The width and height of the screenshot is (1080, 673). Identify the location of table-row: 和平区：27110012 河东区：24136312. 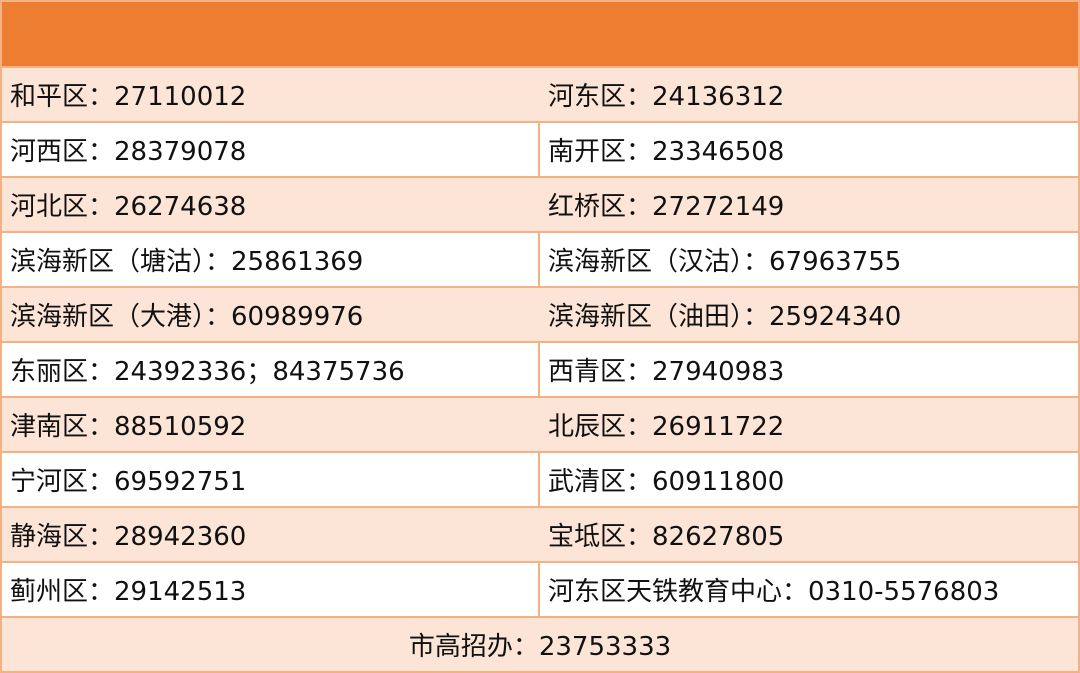
(540, 95).